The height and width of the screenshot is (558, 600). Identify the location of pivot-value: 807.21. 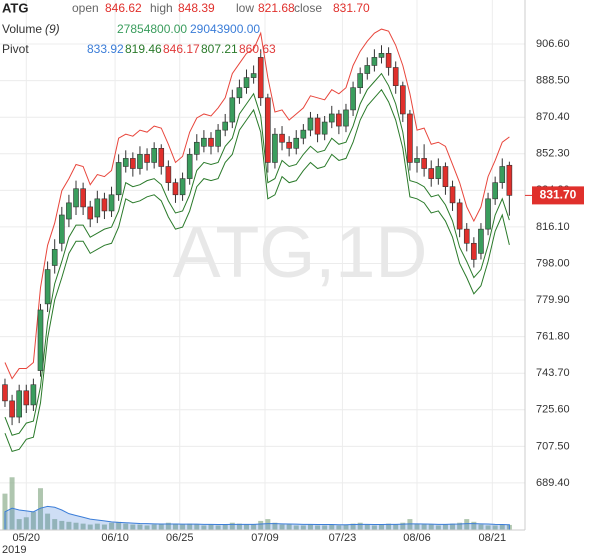
(219, 49).